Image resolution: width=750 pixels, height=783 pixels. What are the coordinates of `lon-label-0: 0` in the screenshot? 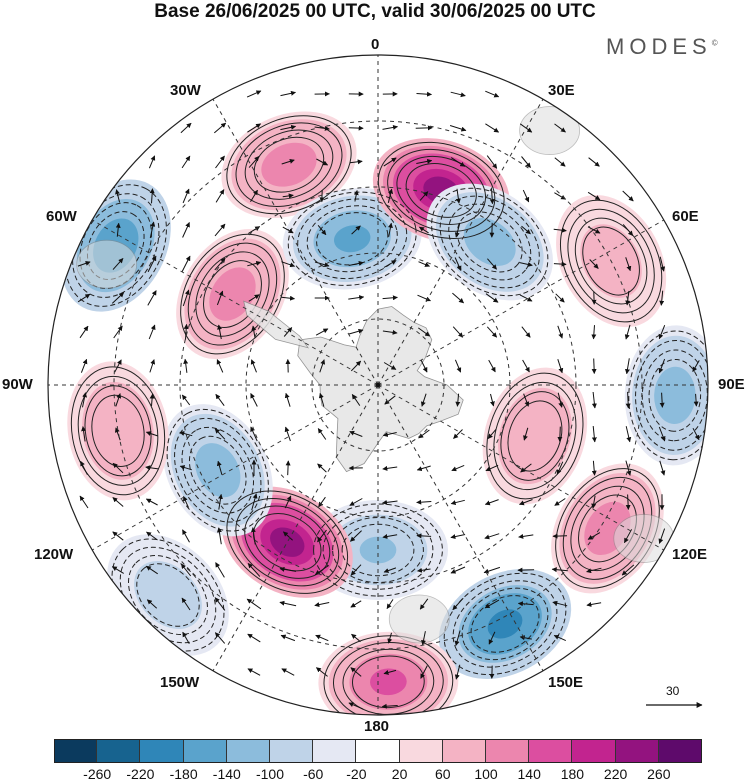 It's located at (375, 44).